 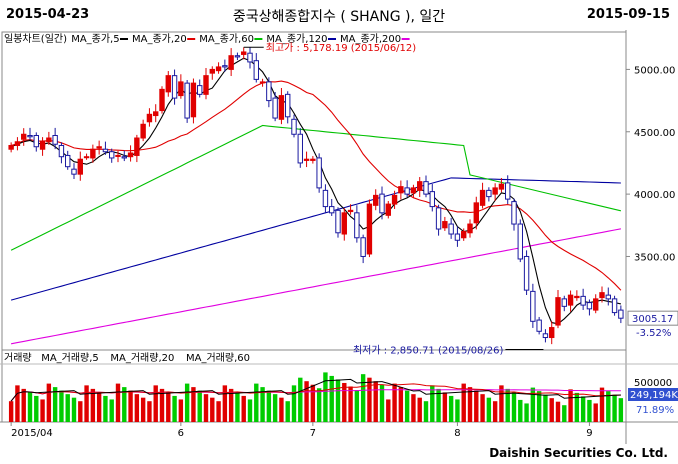 I want to click on x-tick-label-2: 7, so click(x=313, y=433).